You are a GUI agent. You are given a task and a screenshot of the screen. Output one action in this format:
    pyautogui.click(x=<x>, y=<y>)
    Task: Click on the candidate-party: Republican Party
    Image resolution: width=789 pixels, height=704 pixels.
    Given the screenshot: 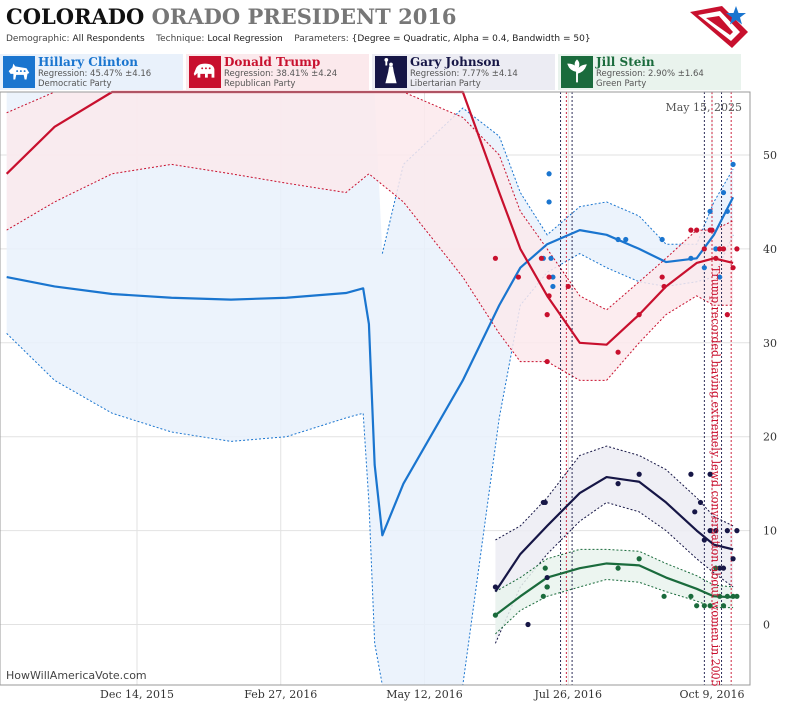 What is the action you would take?
    pyautogui.click(x=260, y=84)
    